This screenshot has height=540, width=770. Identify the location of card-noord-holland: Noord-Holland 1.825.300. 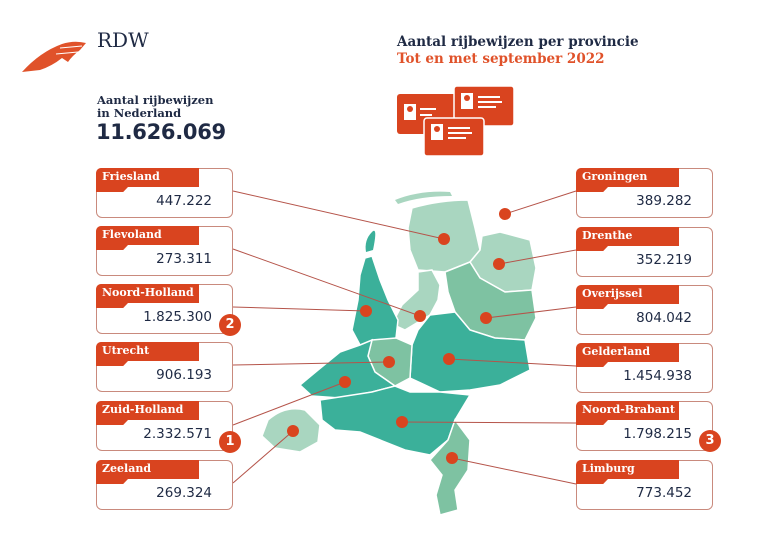
(164, 309).